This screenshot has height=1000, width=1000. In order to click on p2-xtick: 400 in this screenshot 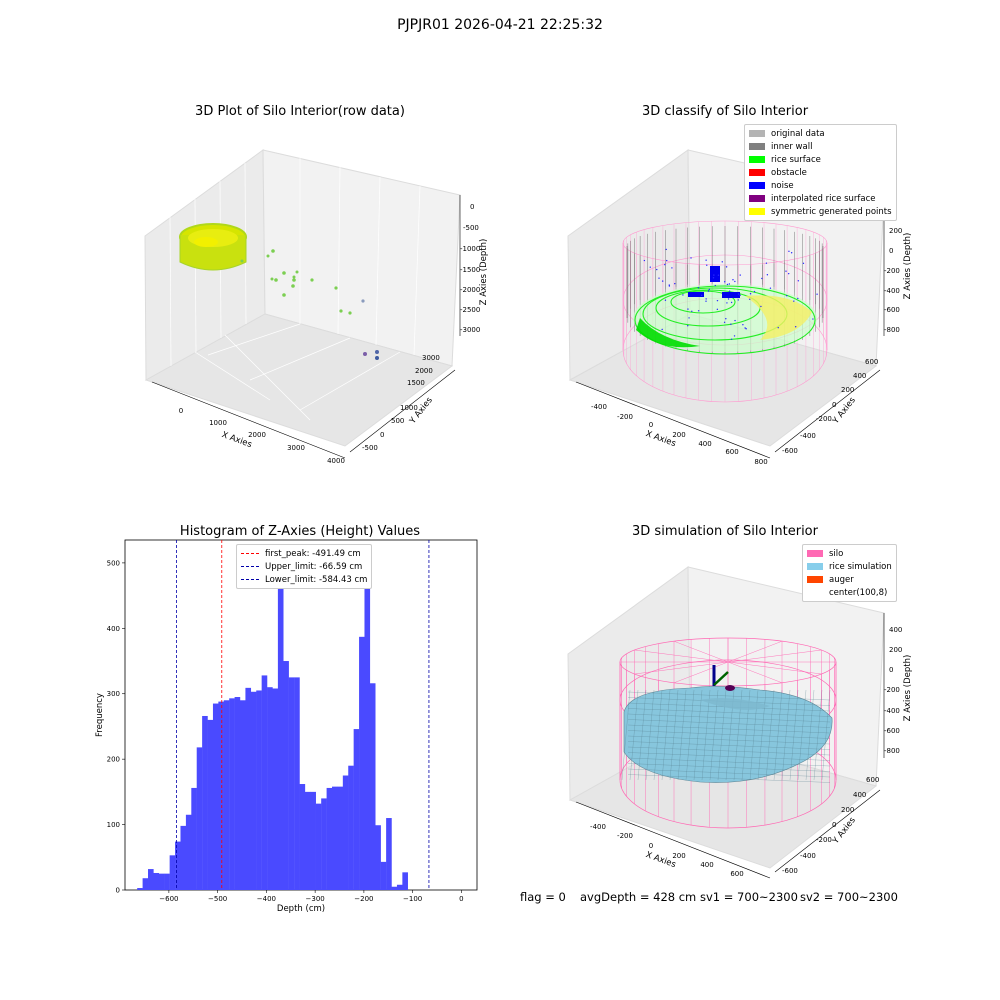, I will do `click(704, 444)`.